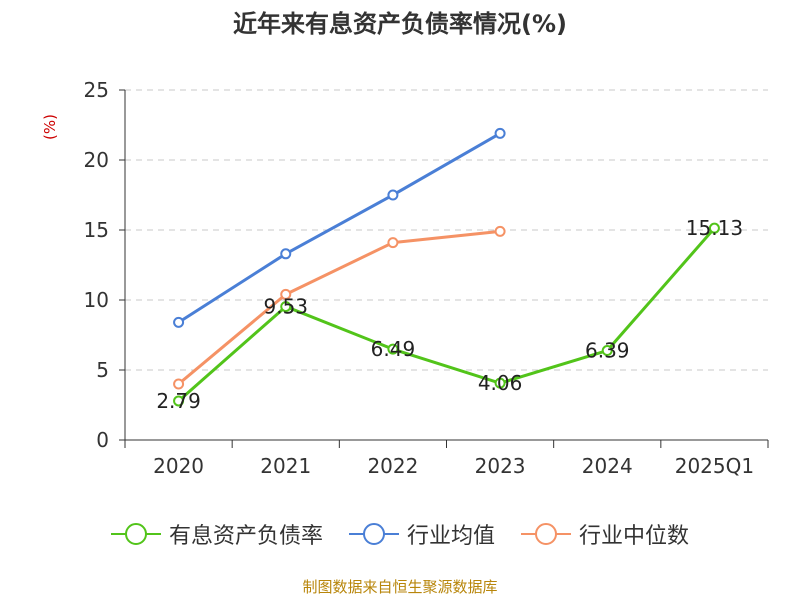 The width and height of the screenshot is (800, 600). What do you see at coordinates (285, 466) in the screenshot?
I see `x-tick-label: 2021` at bounding box center [285, 466].